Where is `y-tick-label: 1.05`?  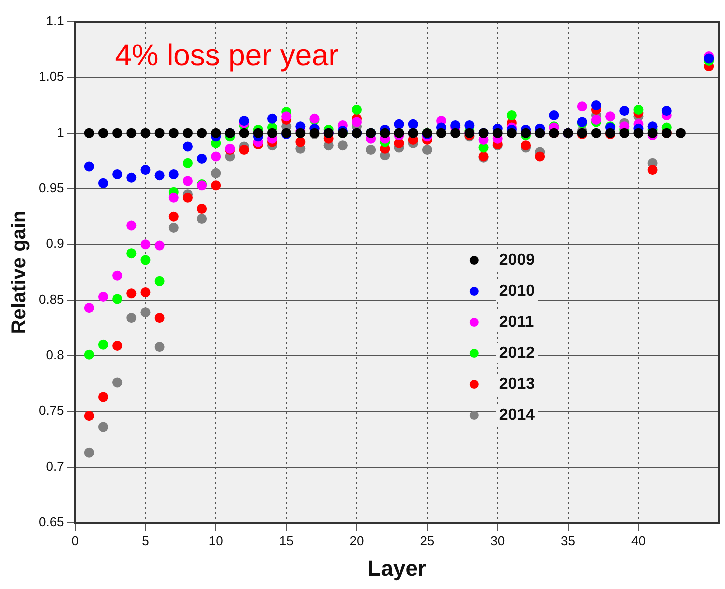
y-tick-label: 1.05 is located at coordinates (51, 76).